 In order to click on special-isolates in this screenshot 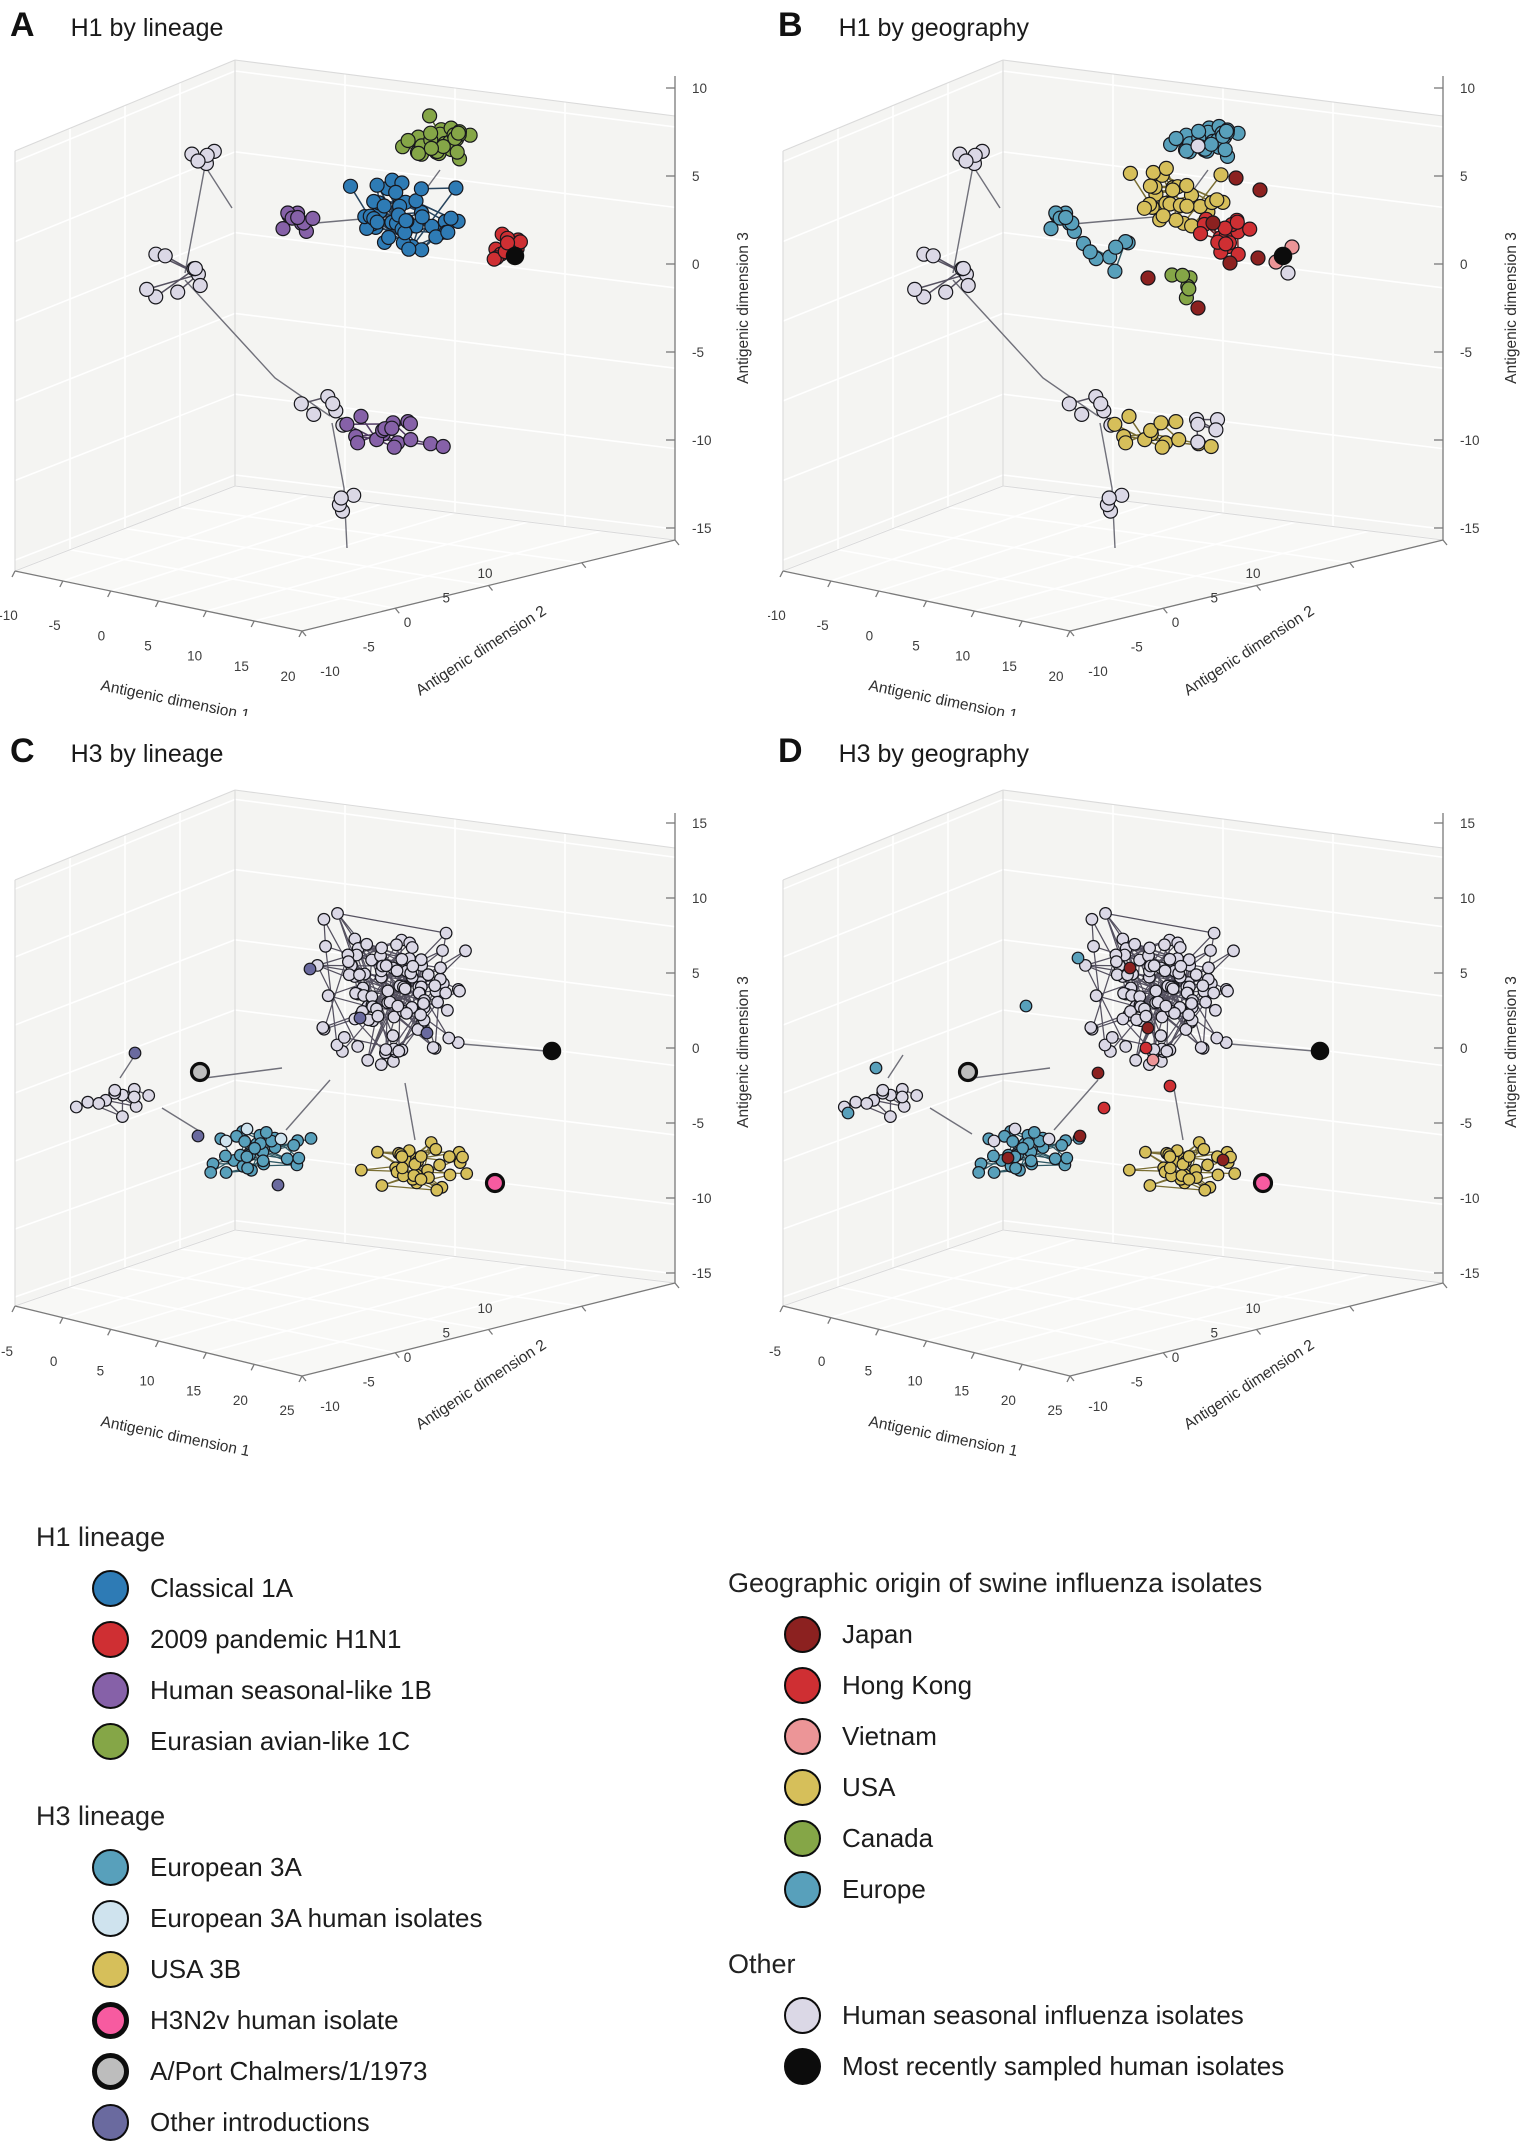, I will do `click(1283, 256)`.